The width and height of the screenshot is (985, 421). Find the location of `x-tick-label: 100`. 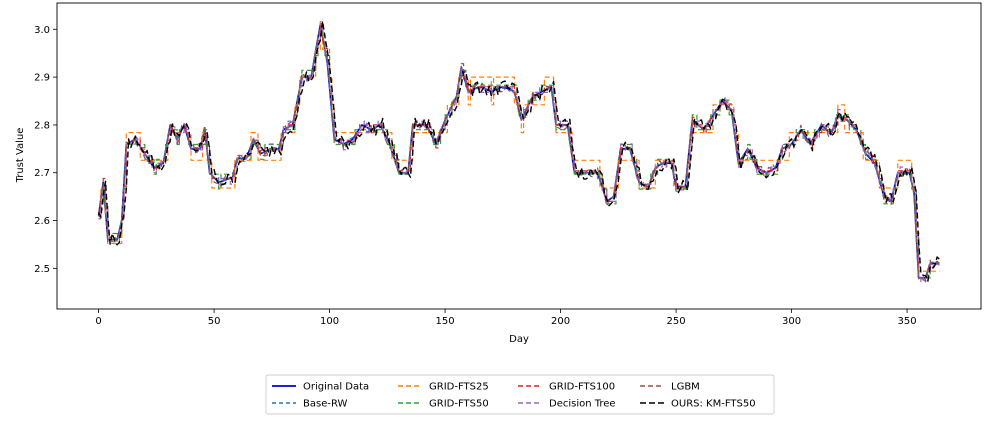

x-tick-label: 100 is located at coordinates (329, 321).